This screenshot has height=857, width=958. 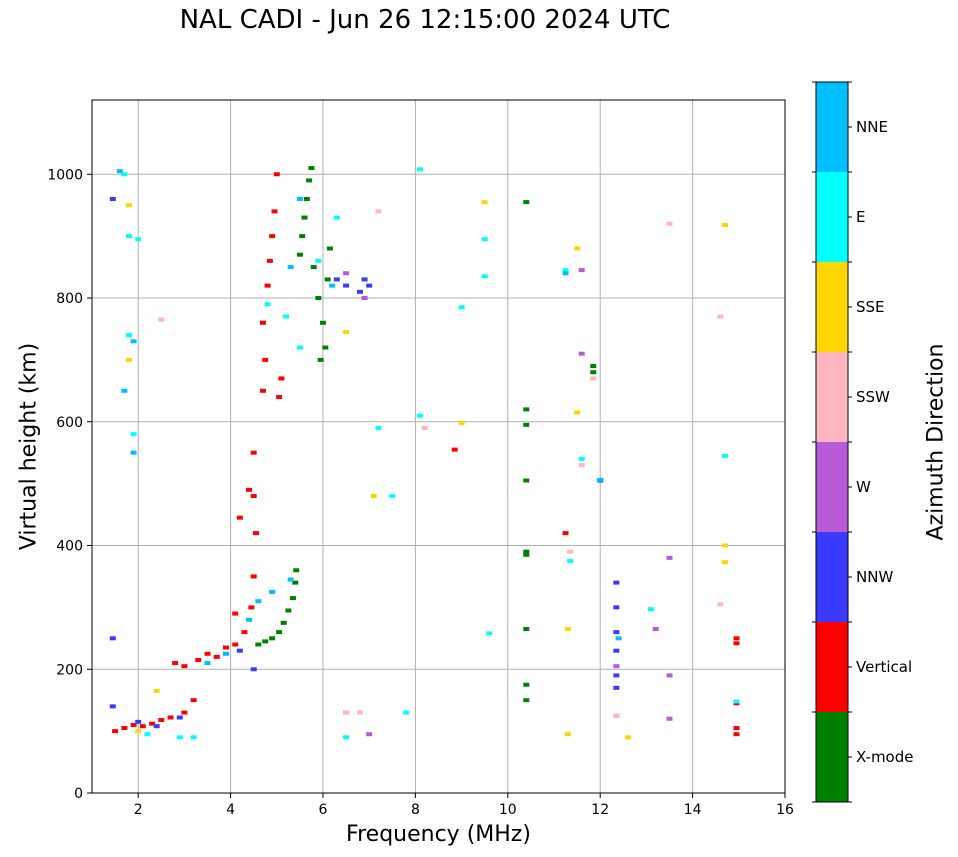 What do you see at coordinates (884, 667) in the screenshot?
I see `colorbar-tick-label: Vertical` at bounding box center [884, 667].